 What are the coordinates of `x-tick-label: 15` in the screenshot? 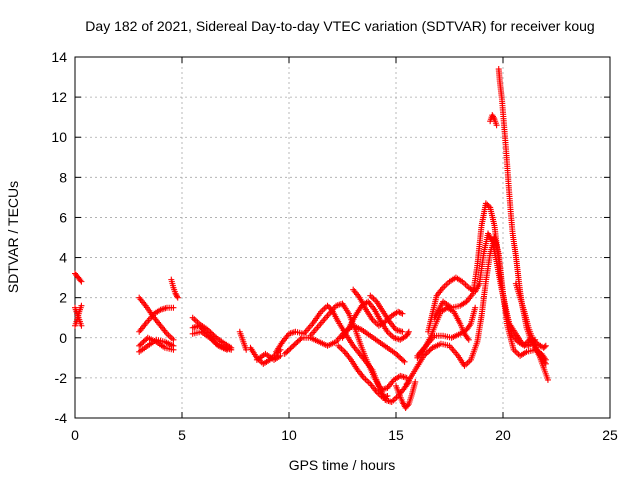 It's located at (396, 435).